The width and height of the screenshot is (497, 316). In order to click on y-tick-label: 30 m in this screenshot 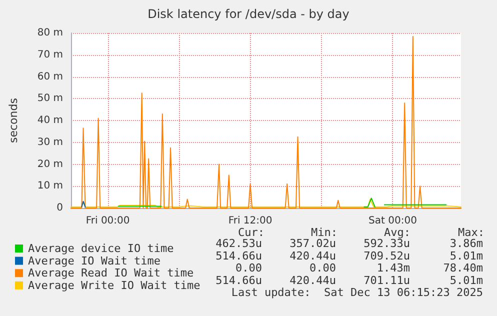, I will do `click(50, 142)`.